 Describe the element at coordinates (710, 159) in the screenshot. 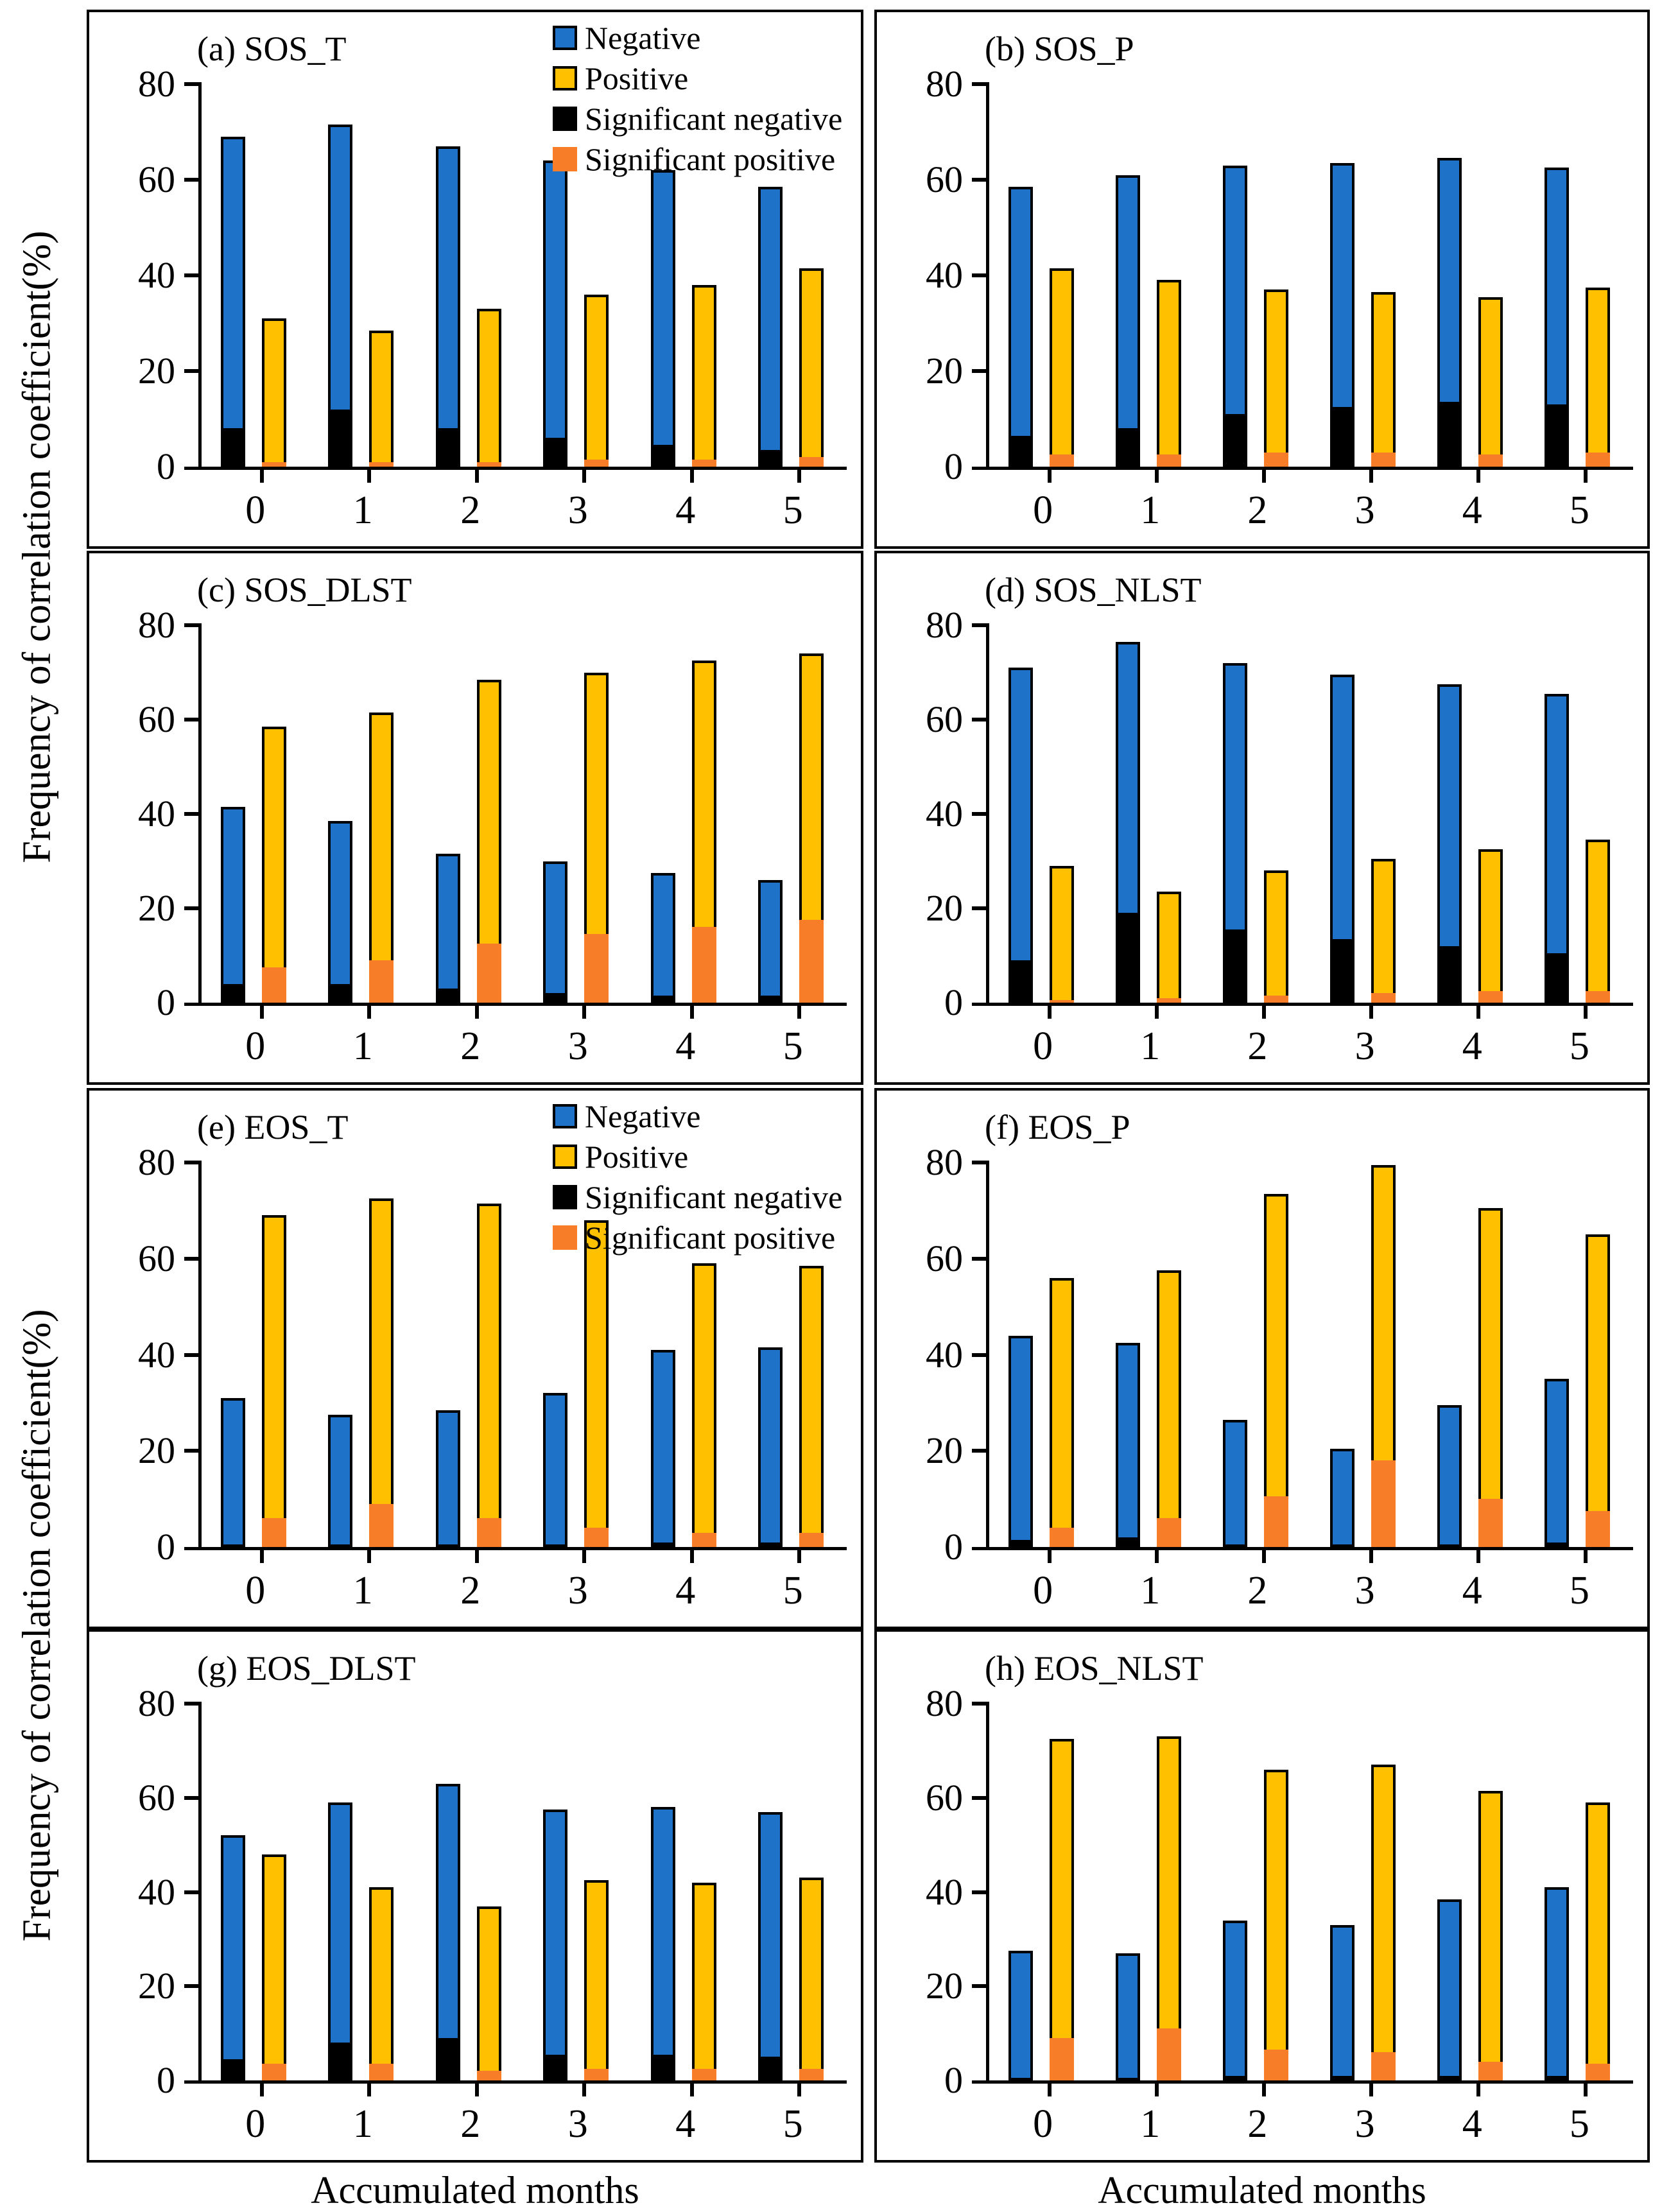

I see `legend-label: Significant positive` at that location.